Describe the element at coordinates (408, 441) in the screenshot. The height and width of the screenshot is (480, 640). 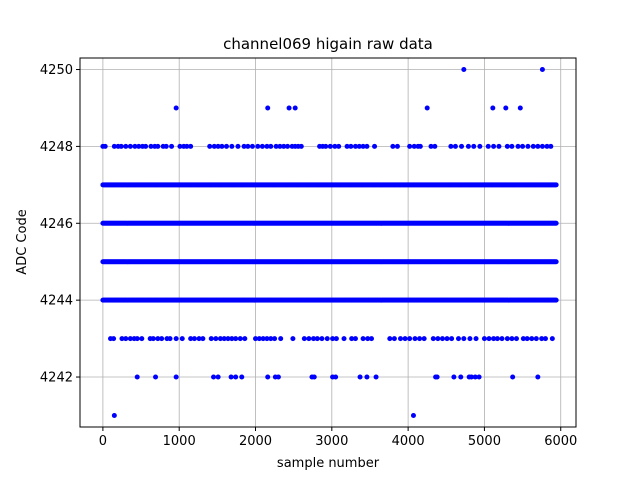
I see `x-tick-label: 4000` at that location.